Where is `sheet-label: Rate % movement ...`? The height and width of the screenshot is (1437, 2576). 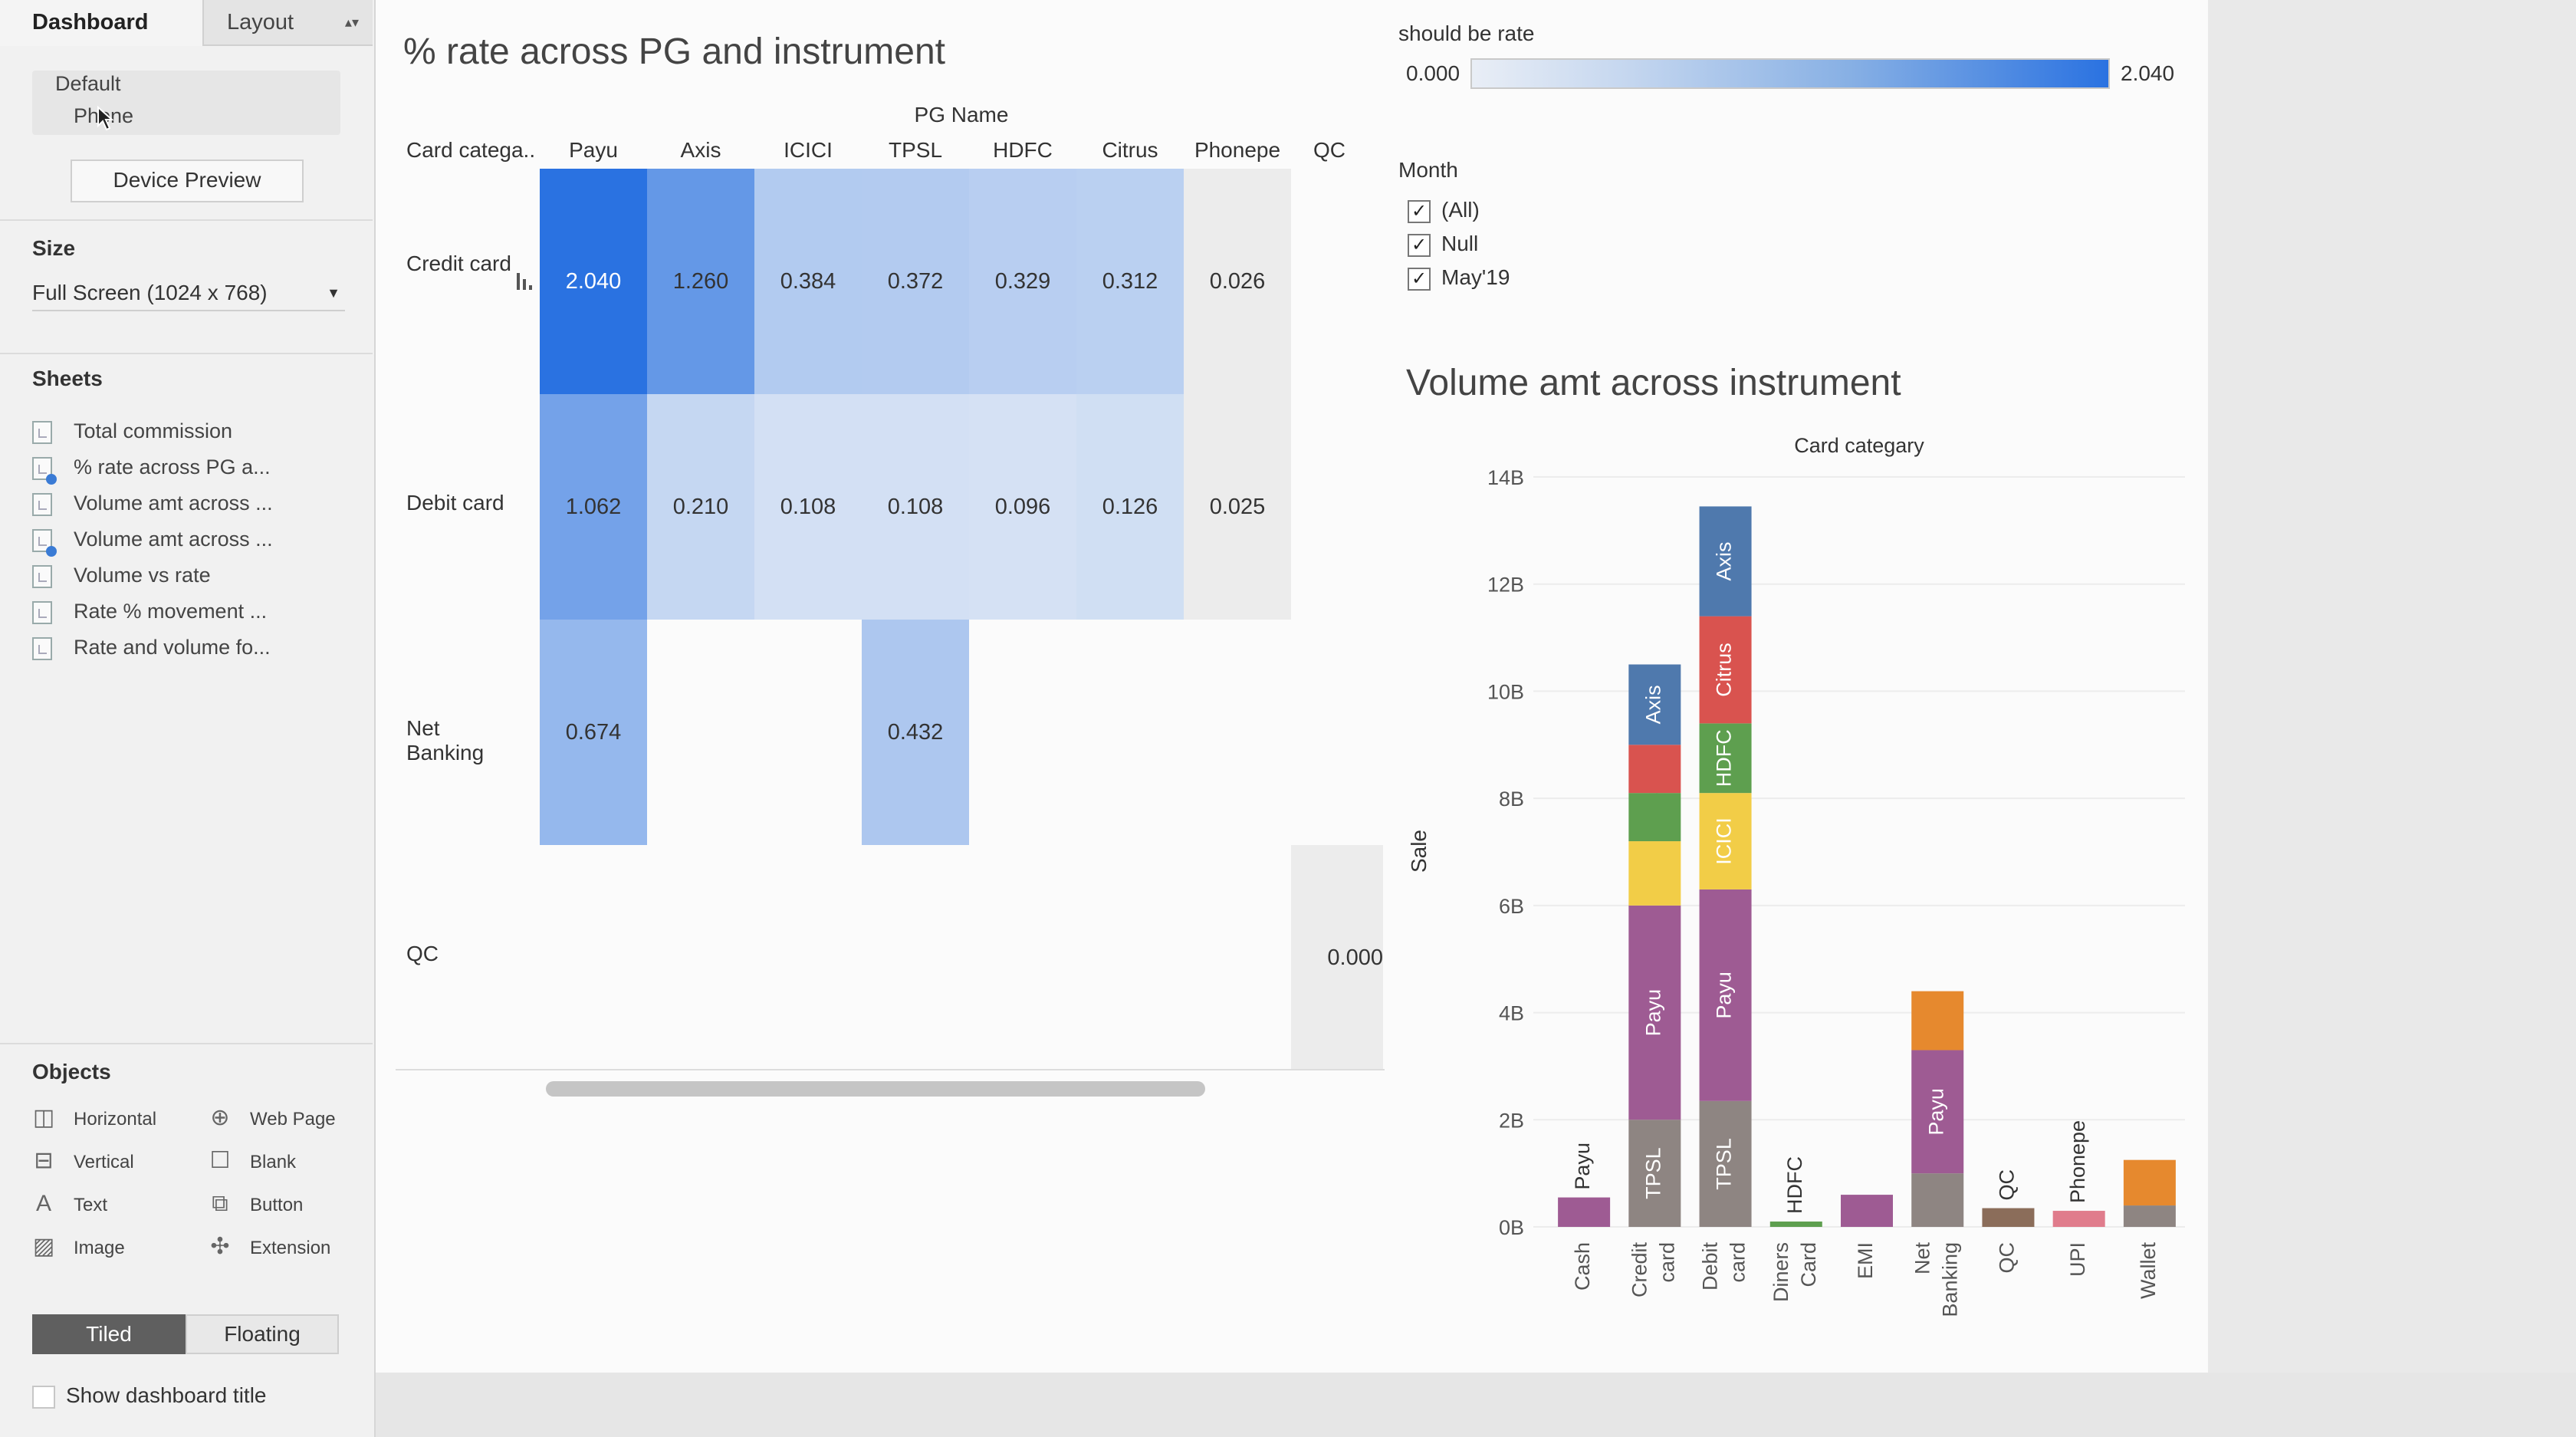
sheet-label: Rate % movement ... is located at coordinates (171, 611).